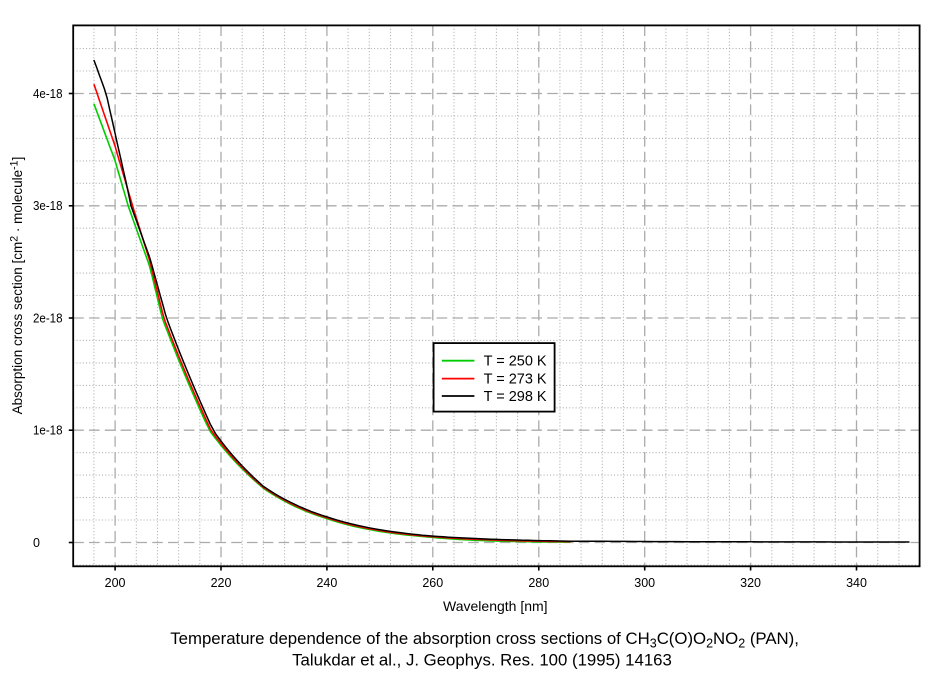 This screenshot has height=676, width=944. Describe the element at coordinates (48, 318) in the screenshot. I see `svg-text: 2e-18` at that location.